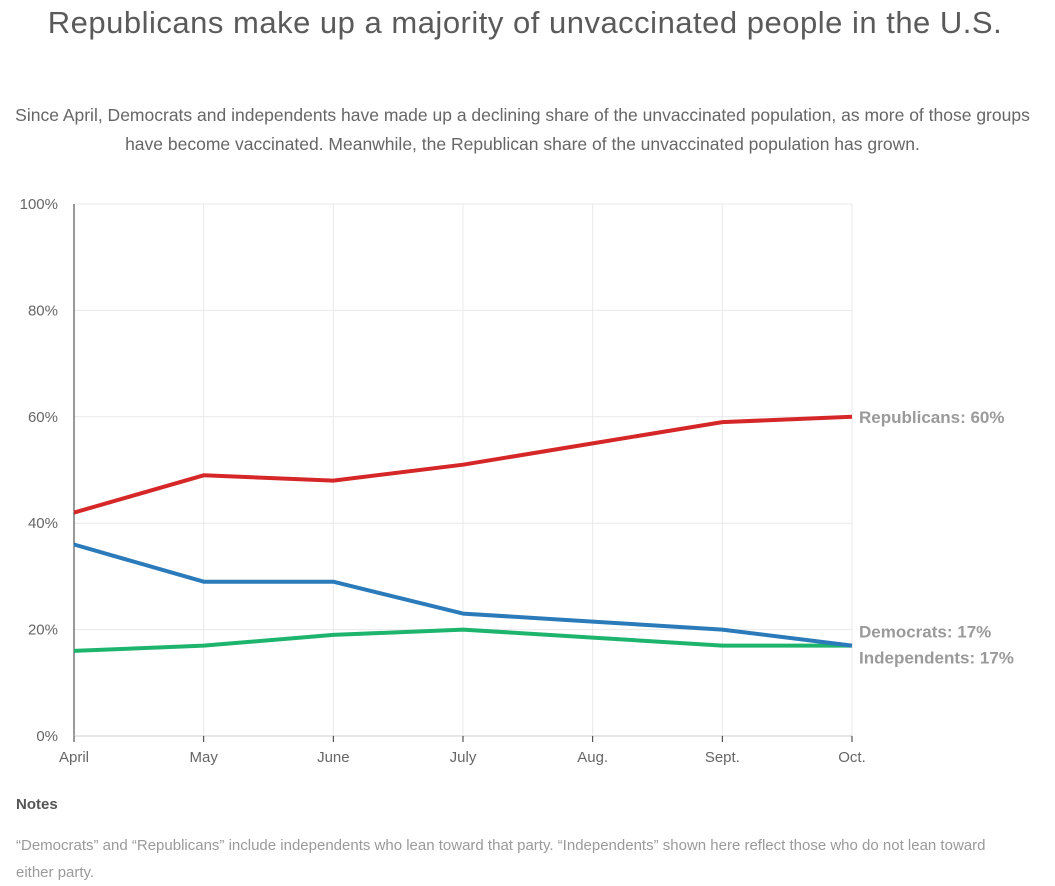 Image resolution: width=1055 pixels, height=886 pixels. What do you see at coordinates (463, 595) in the screenshot?
I see `series-line-democrats` at bounding box center [463, 595].